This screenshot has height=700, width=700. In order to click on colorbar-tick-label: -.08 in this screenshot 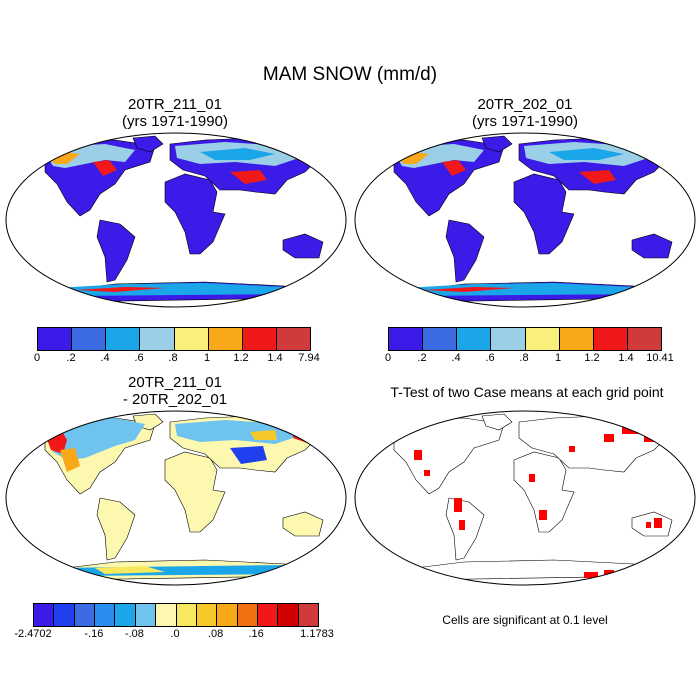, I will do `click(134, 634)`.